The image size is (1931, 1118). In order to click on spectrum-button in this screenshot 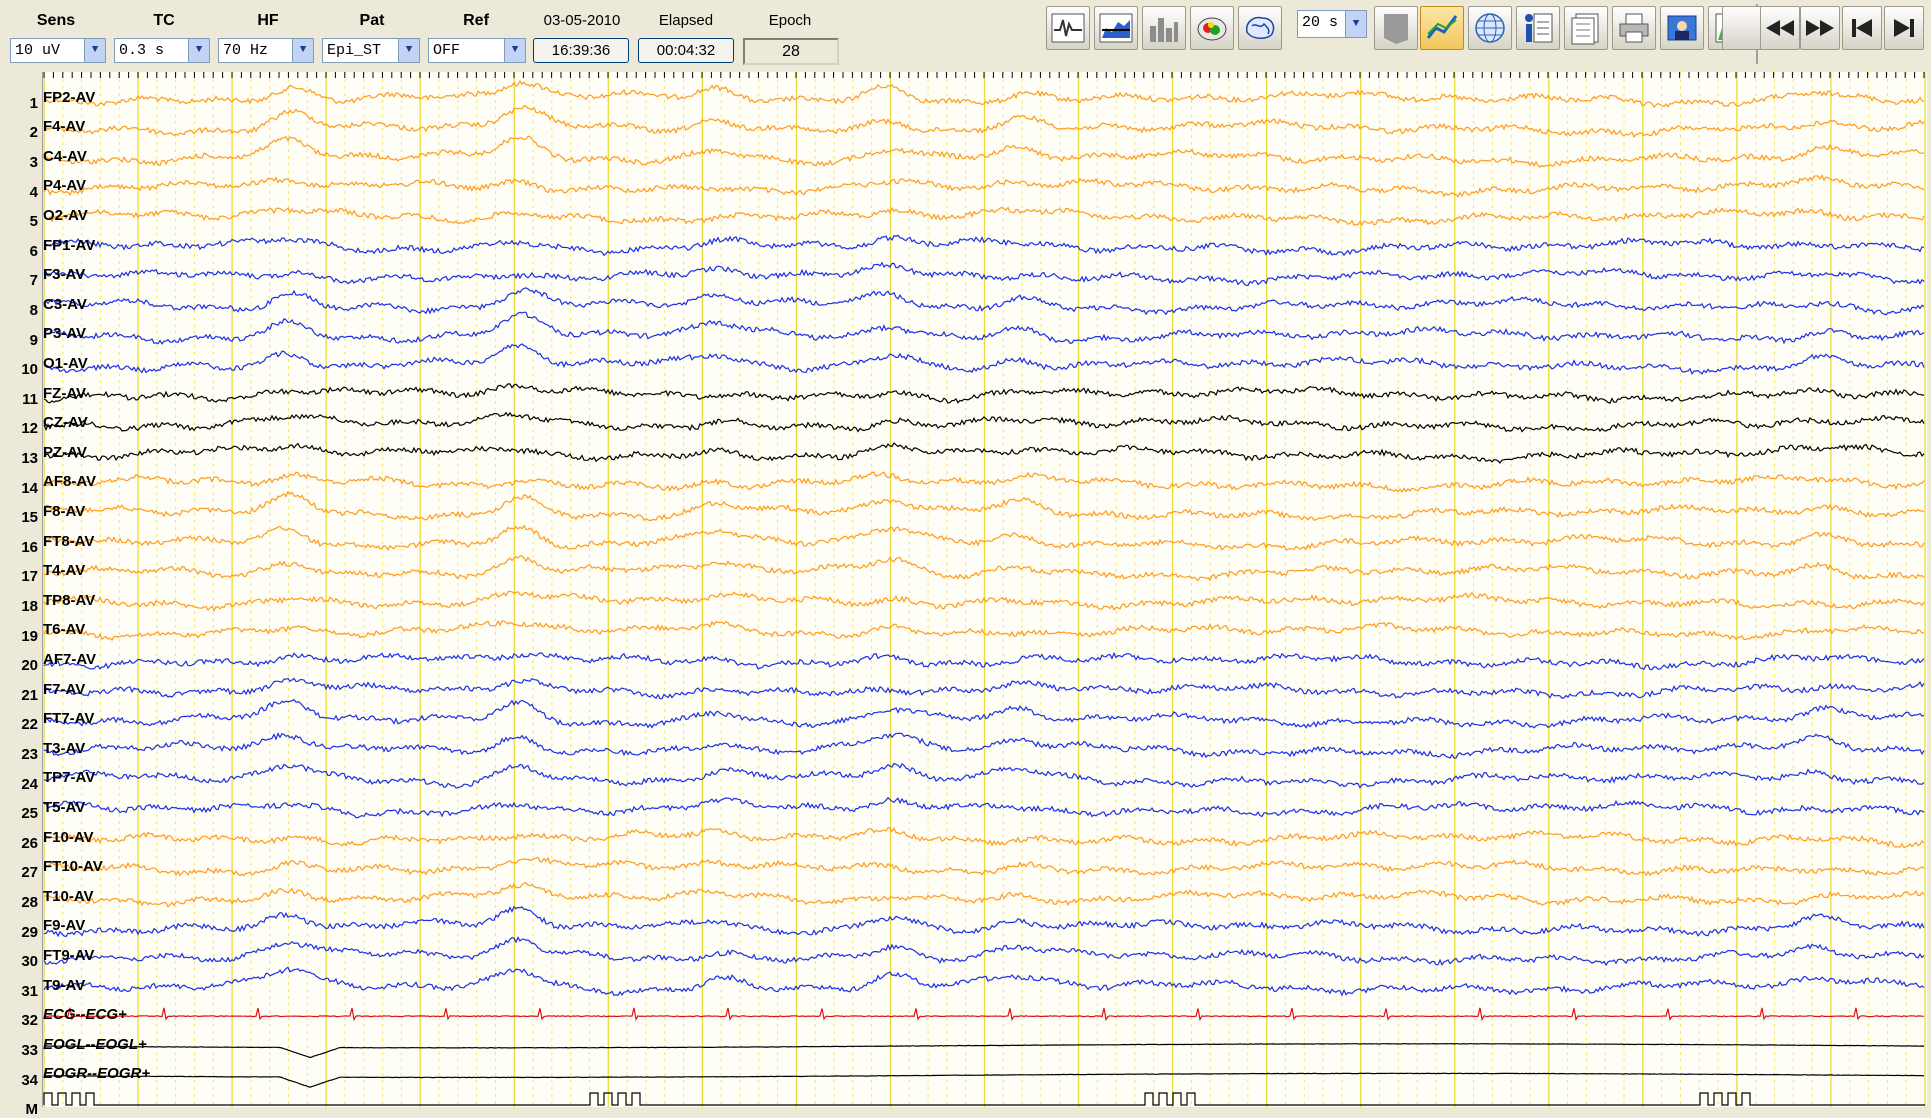, I will do `click(1116, 28)`.